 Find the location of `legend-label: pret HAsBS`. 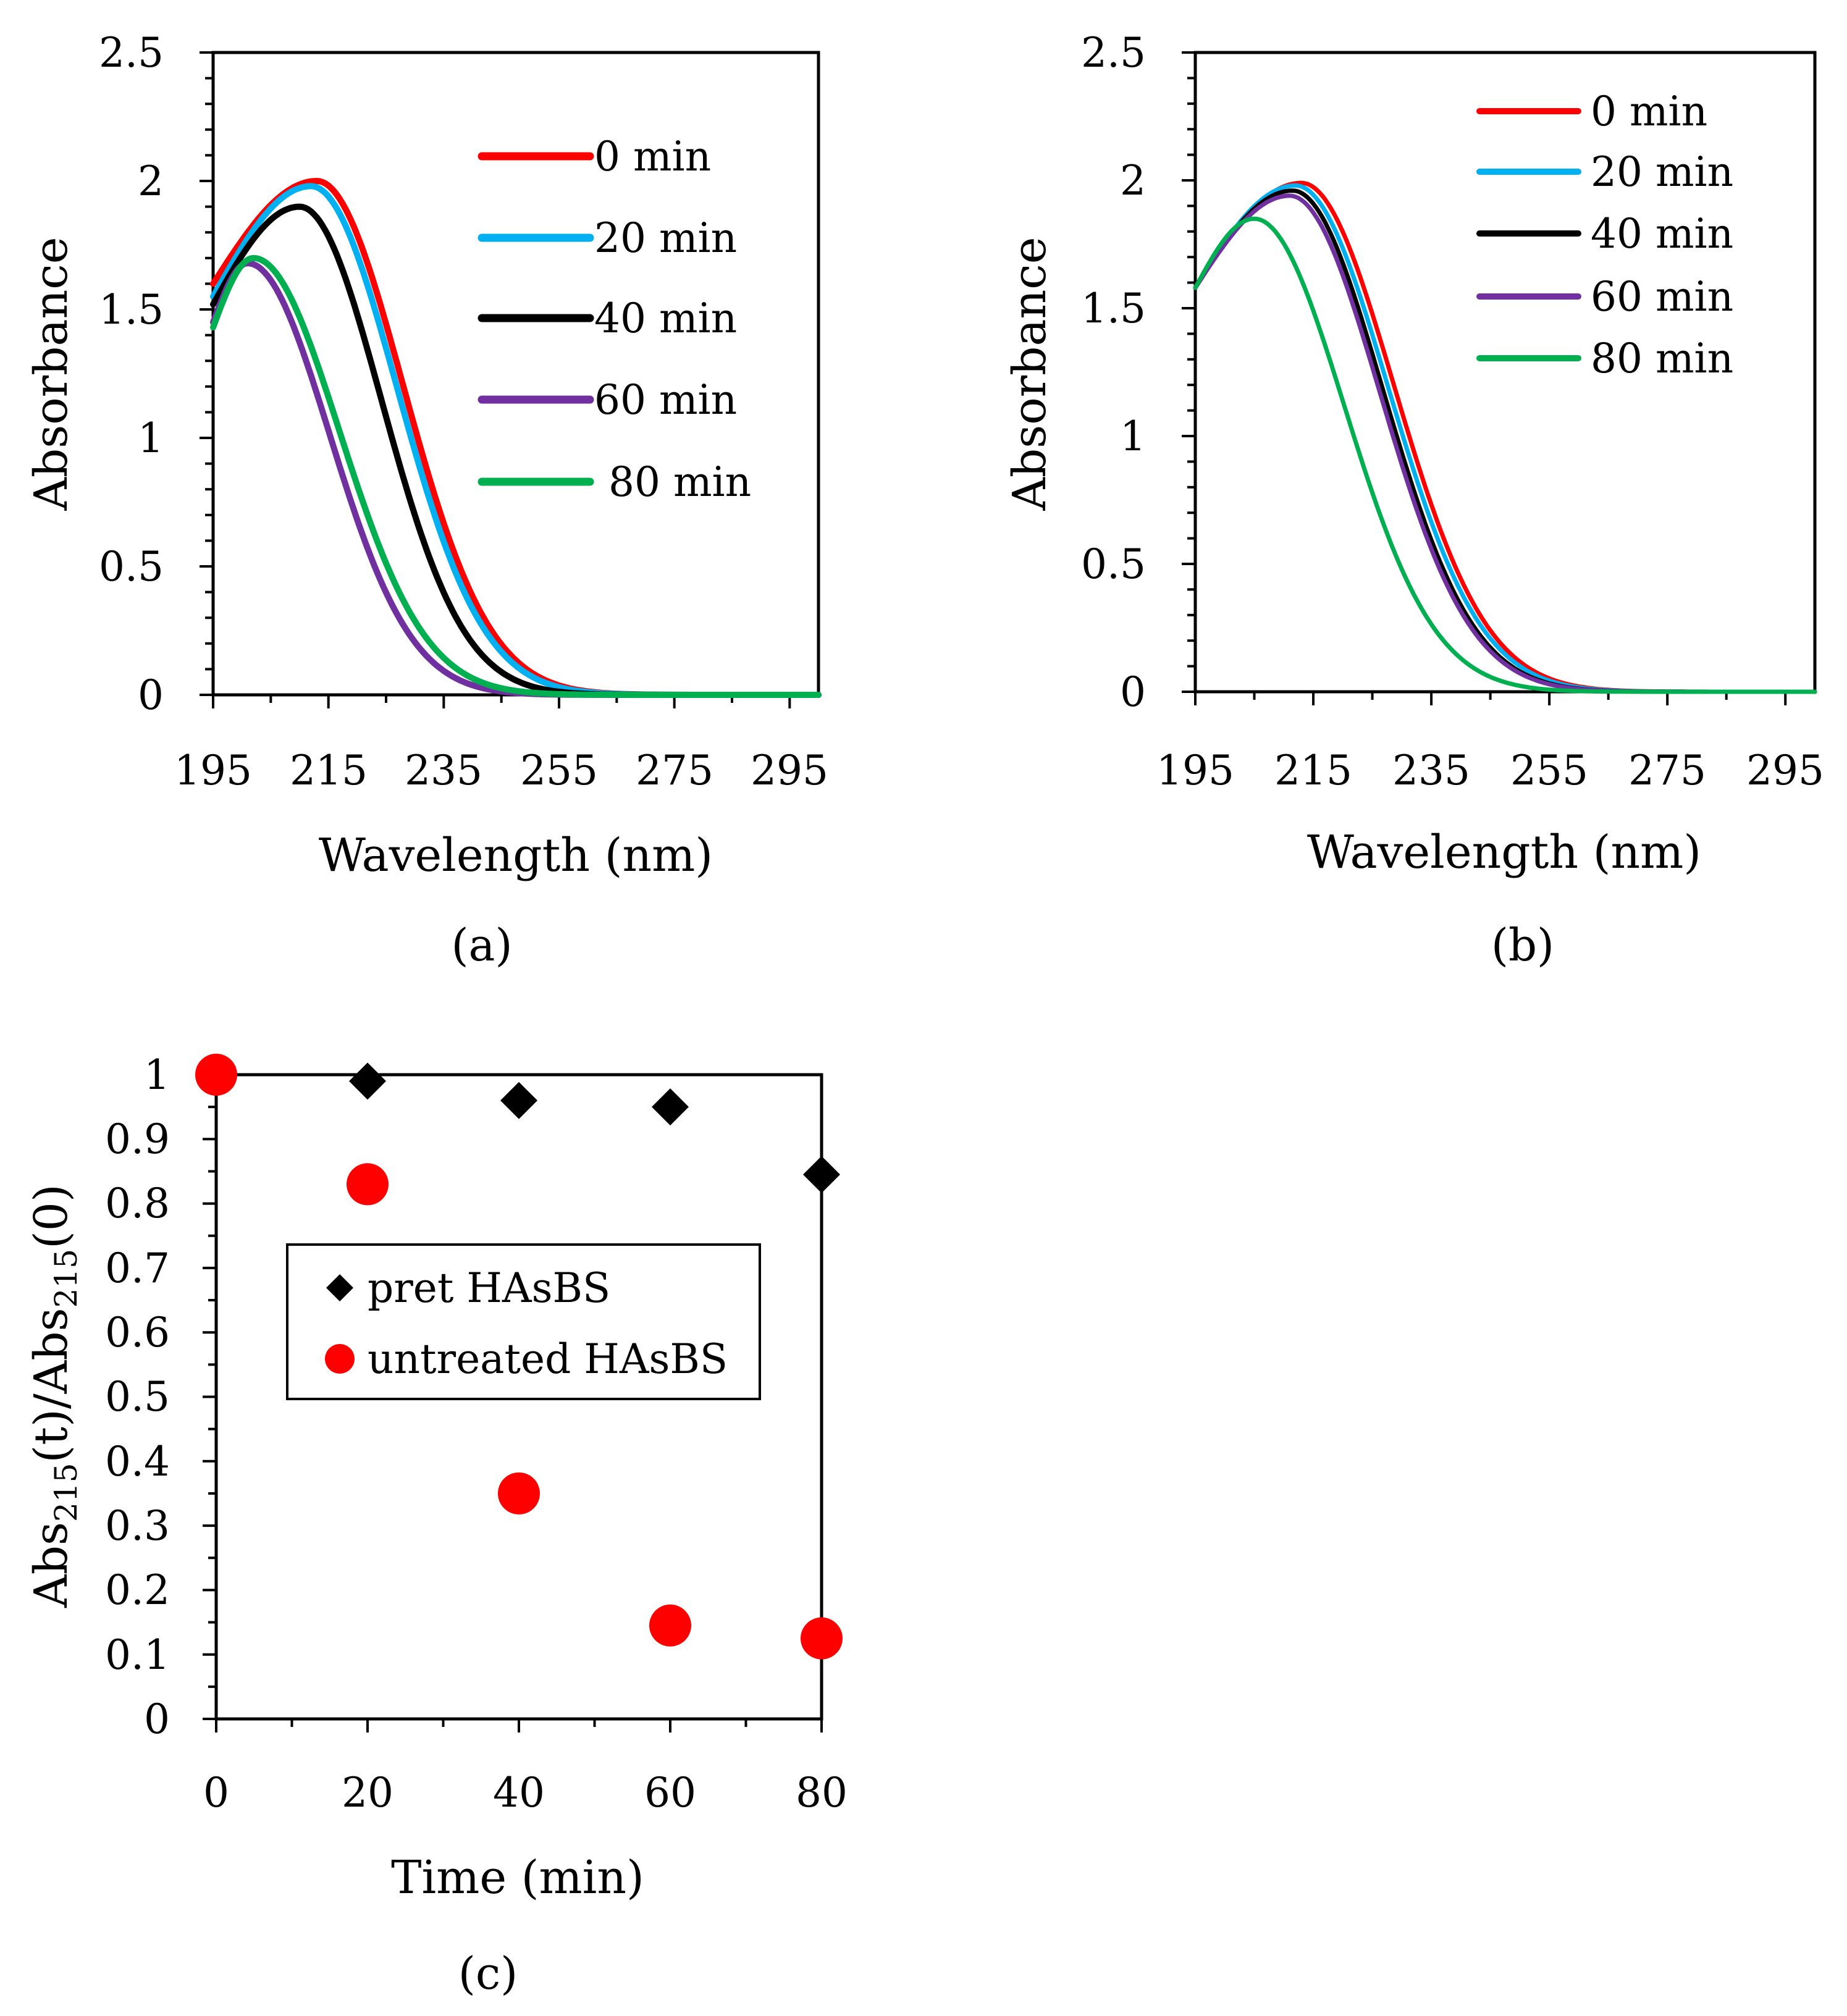

legend-label: pret HAsBS is located at coordinates (489, 1288).